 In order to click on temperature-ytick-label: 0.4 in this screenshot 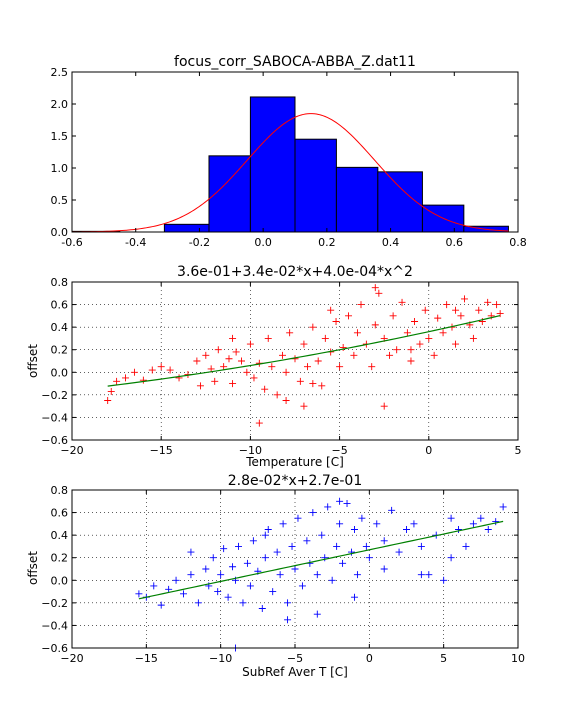, I will do `click(60, 327)`.